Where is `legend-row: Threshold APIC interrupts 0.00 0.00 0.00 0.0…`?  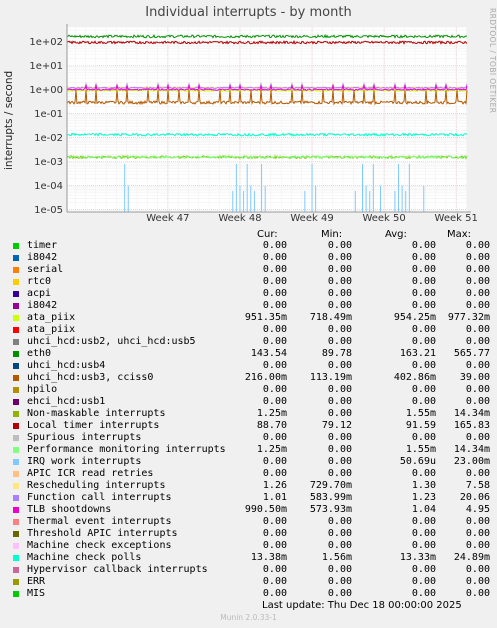
legend-row: Threshold APIC interrupts 0.00 0.00 0.00 0.0… is located at coordinates (248, 534).